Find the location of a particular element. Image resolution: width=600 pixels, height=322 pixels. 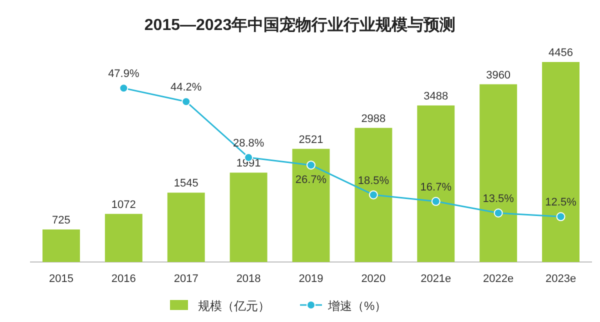

x-tick-label: 2015 is located at coordinates (61, 279).